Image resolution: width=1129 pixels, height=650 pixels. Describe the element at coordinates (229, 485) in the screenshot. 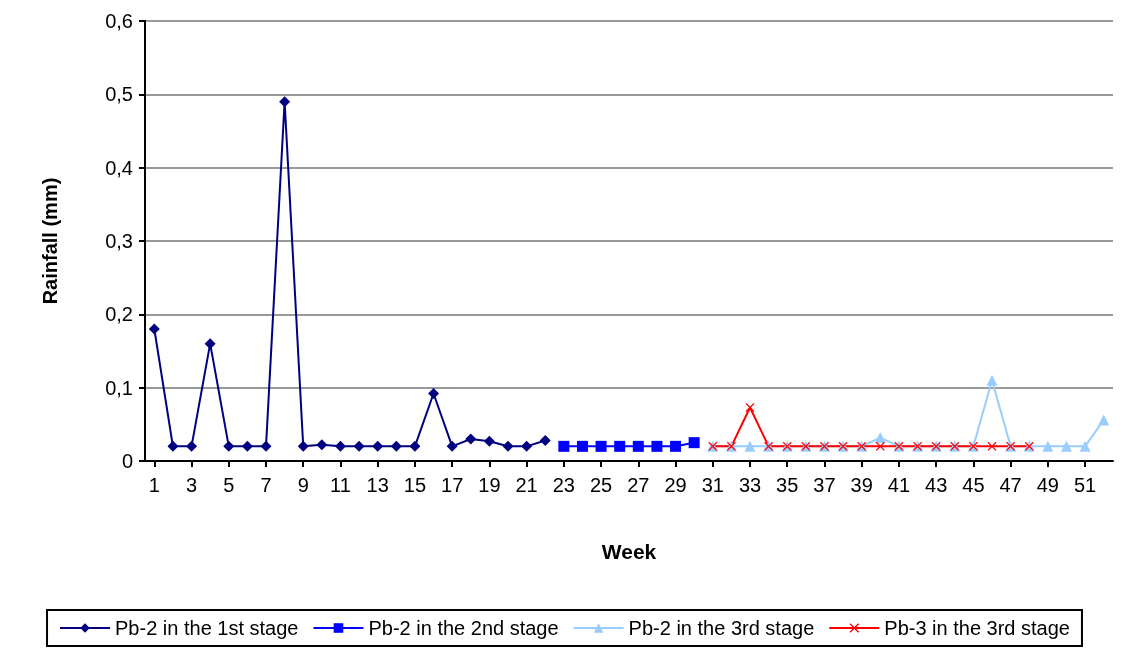

I see `x-tick-label: 5` at that location.